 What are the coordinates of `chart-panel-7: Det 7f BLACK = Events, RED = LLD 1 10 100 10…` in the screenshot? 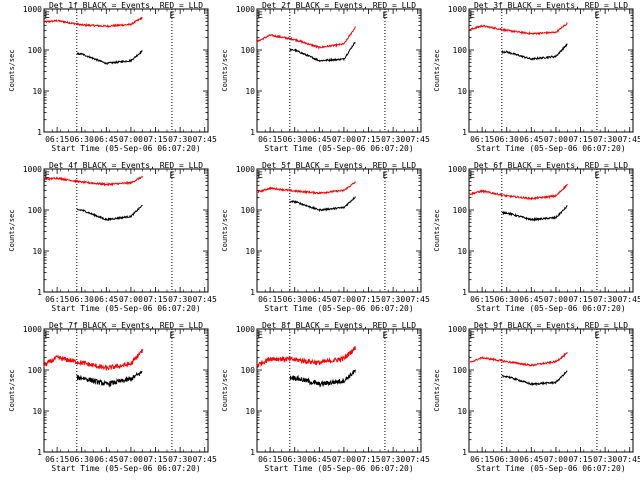 It's located at (112, 397).